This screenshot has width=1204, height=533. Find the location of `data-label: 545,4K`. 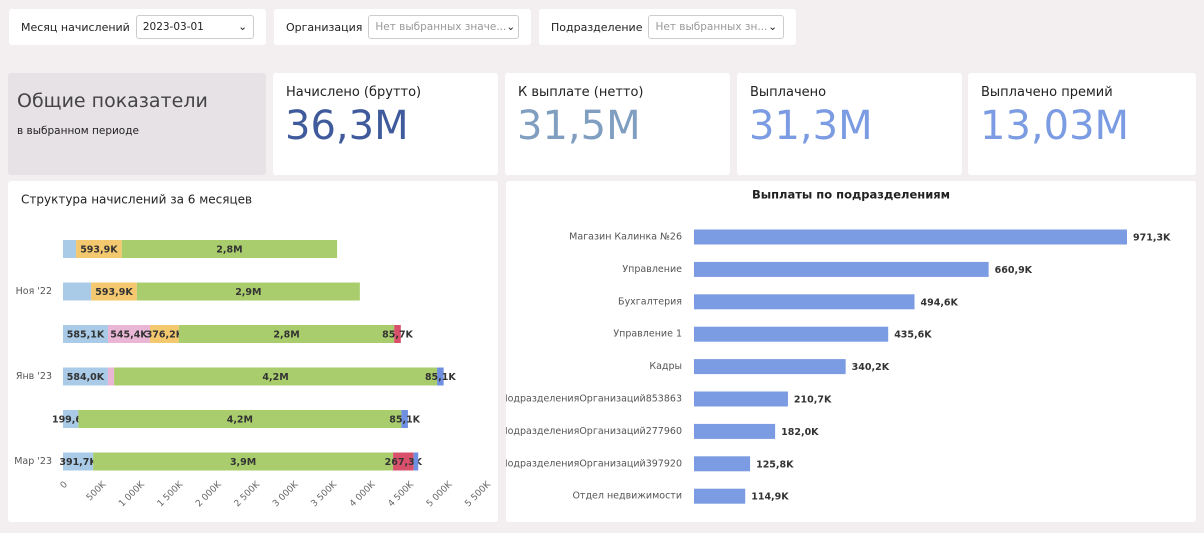

data-label: 545,4K is located at coordinates (129, 335).